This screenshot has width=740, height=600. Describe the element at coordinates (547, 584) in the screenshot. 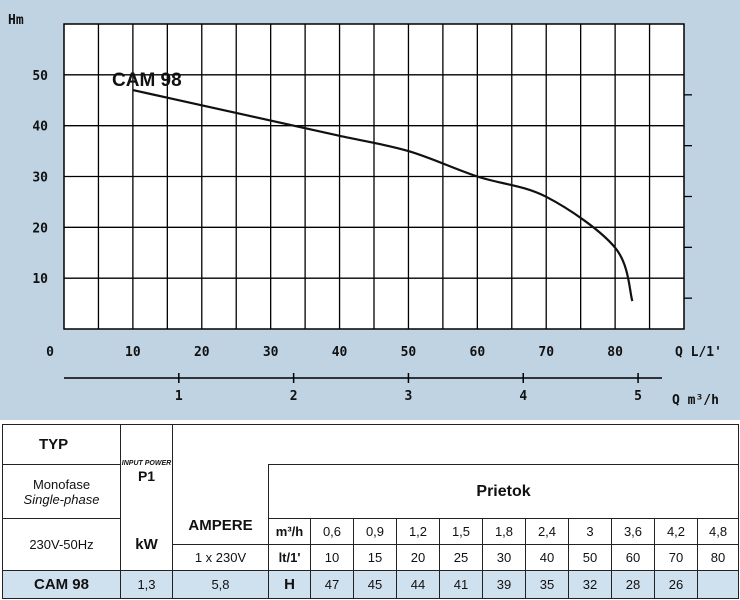

I see `h-value: 35` at that location.